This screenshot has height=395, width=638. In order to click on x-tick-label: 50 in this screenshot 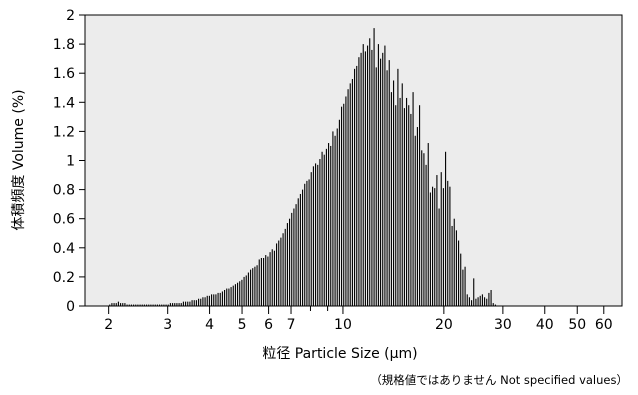, I will do `click(577, 325)`.